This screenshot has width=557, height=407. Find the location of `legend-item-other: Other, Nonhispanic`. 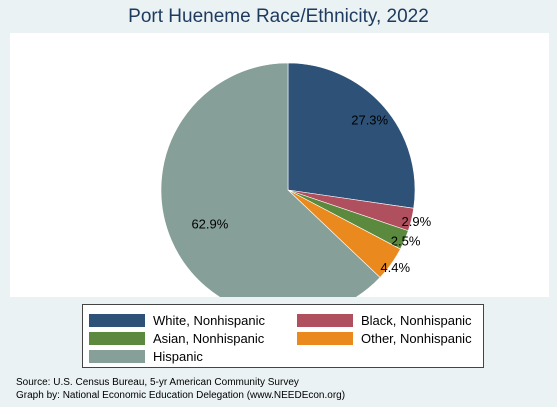

legend-item-other: Other, Nonhispanic is located at coordinates (384, 338).